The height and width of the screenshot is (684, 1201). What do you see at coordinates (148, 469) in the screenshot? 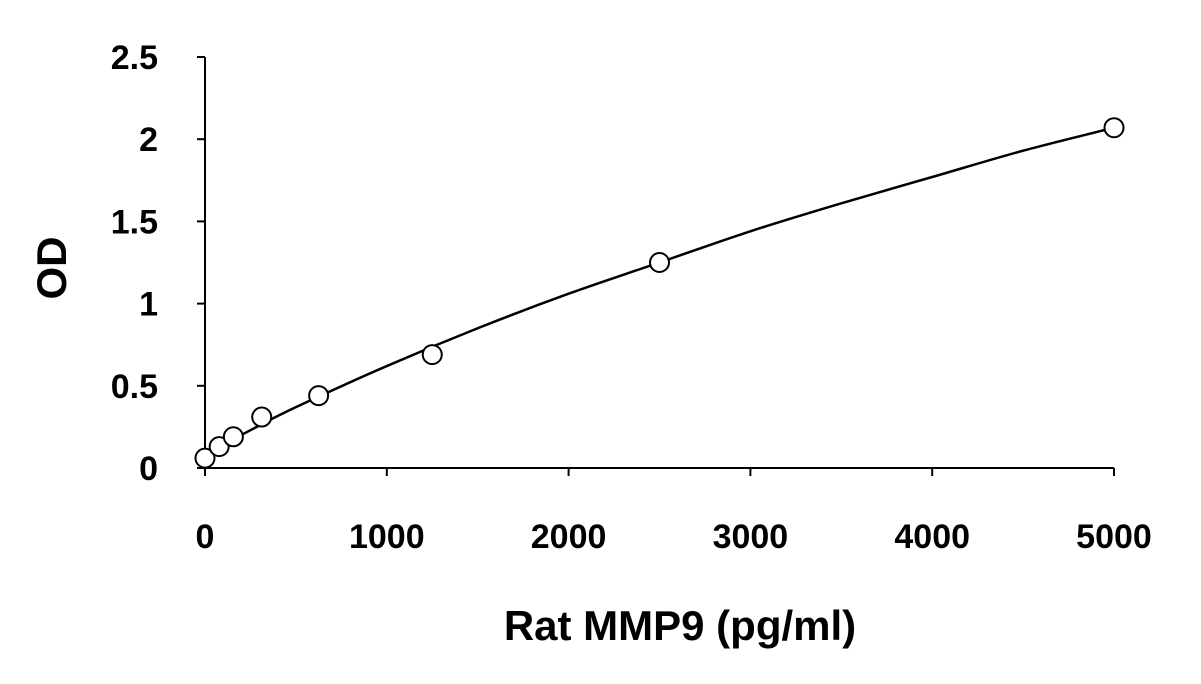
I see `y-tick-label: 0` at bounding box center [148, 469].